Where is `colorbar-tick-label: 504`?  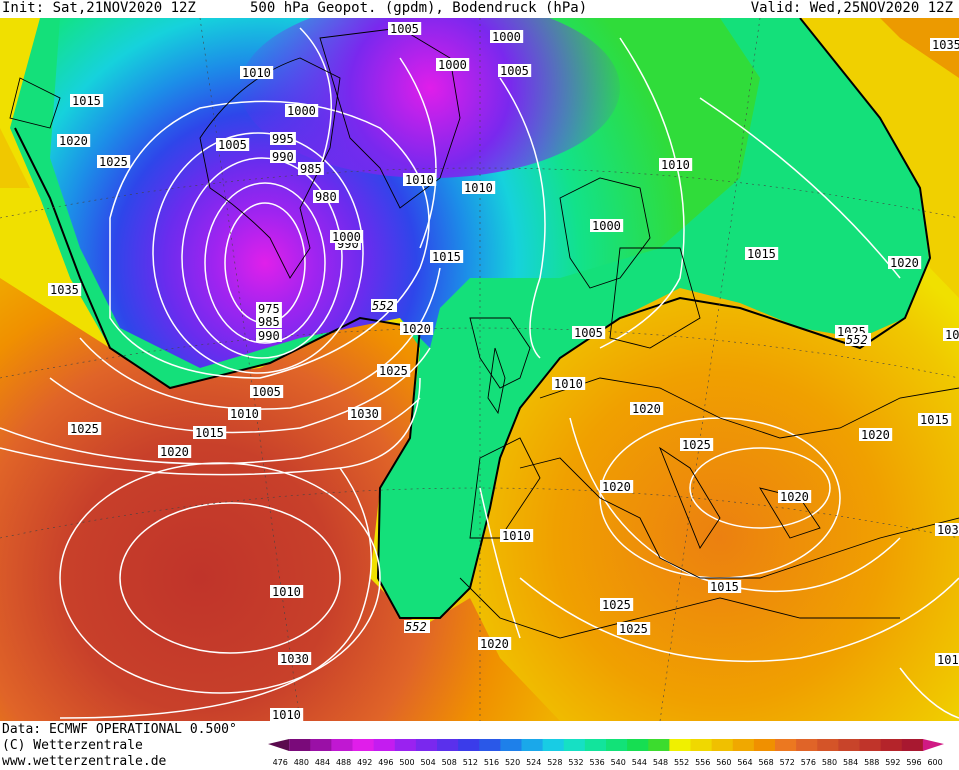
colorbar-tick-label: 504 is located at coordinates (427, 762).